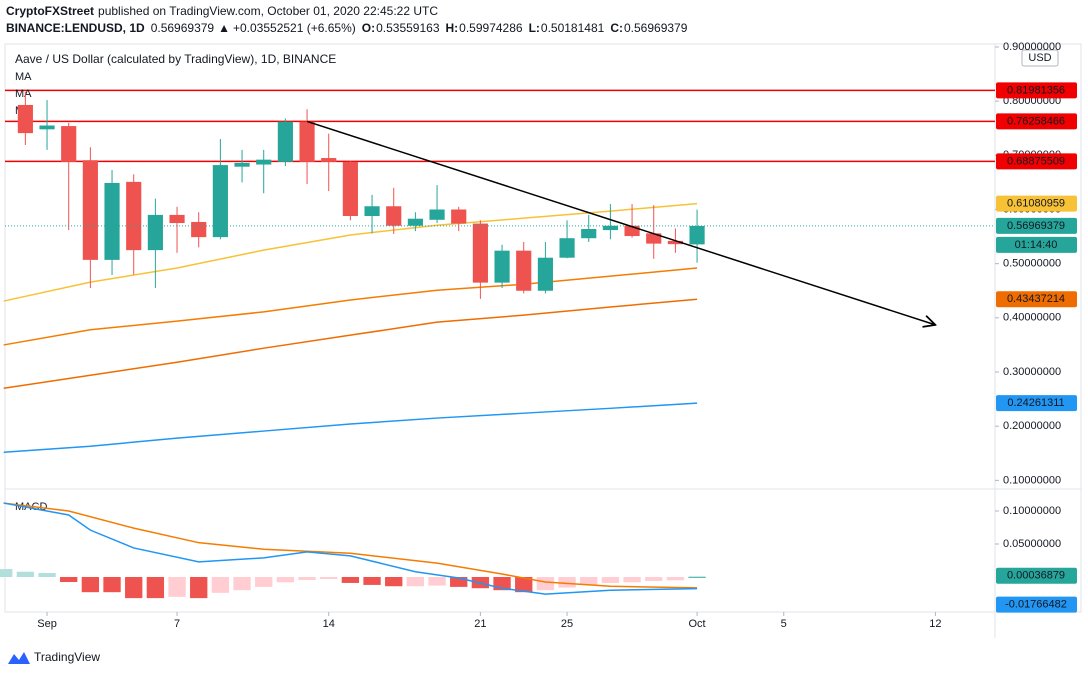 The image size is (1088, 675). What do you see at coordinates (1036, 576) in the screenshot?
I see `axis-value-label: 0.00036879` at bounding box center [1036, 576].